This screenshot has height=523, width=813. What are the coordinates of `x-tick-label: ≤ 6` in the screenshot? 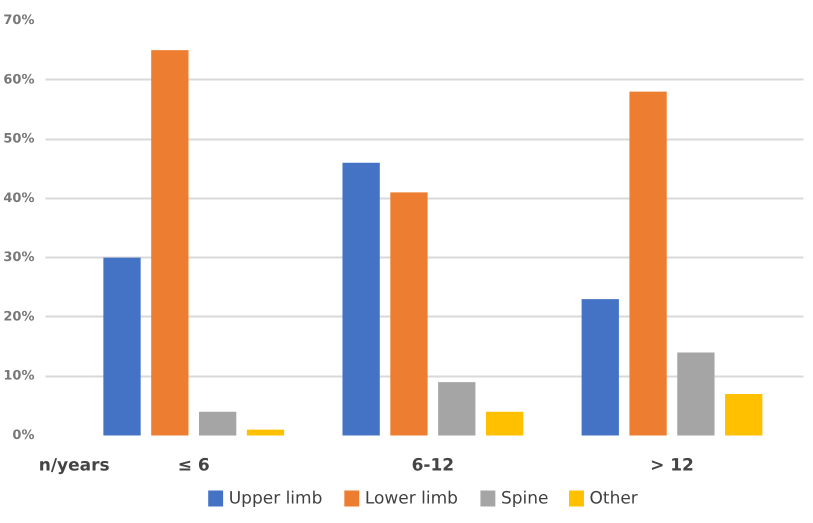 It's located at (194, 466).